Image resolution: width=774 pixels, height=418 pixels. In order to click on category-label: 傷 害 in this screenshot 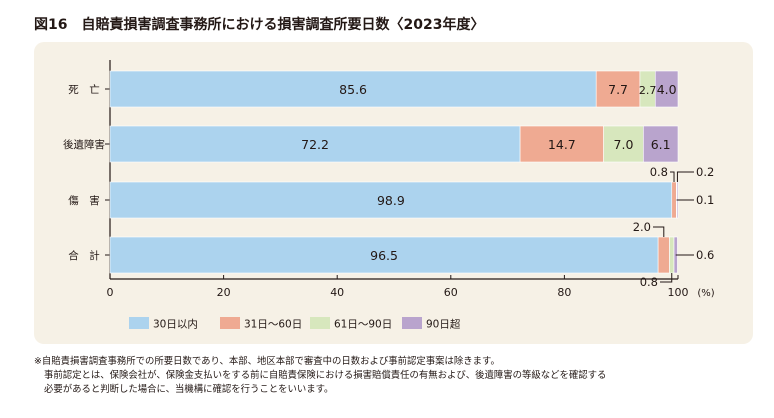, I will do `click(84, 200)`.